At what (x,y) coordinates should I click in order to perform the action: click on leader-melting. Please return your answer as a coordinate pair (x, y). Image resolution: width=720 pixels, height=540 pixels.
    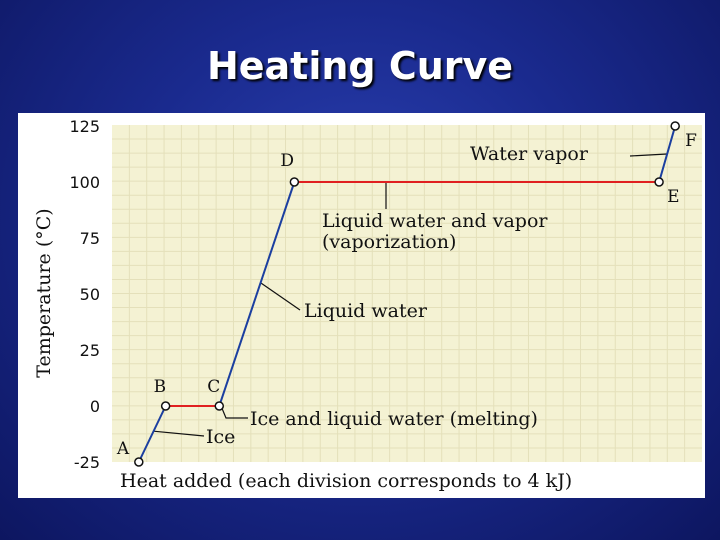
    Looking at the image, I should click on (234, 413).